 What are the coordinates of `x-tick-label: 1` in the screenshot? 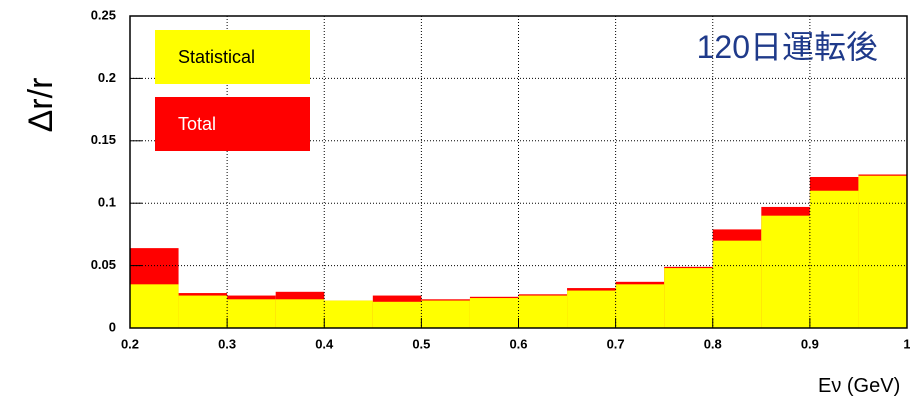 It's located at (906, 343).